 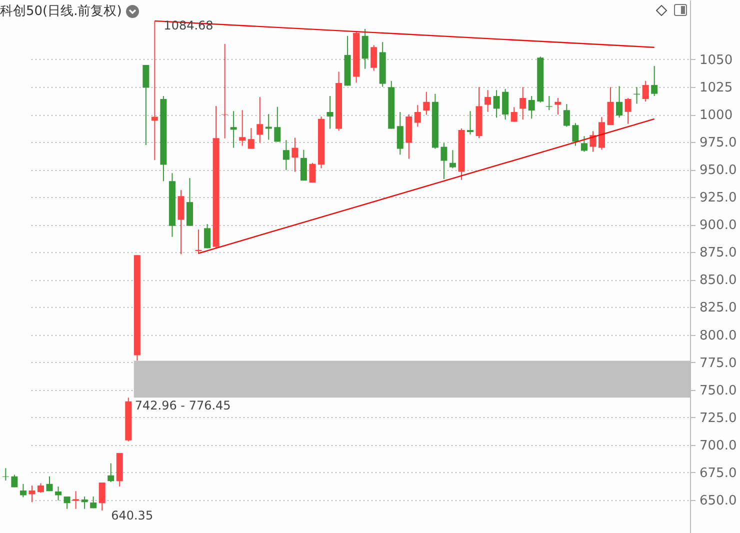 What do you see at coordinates (718, 226) in the screenshot?
I see `y-tick-label: 900.0` at bounding box center [718, 226].